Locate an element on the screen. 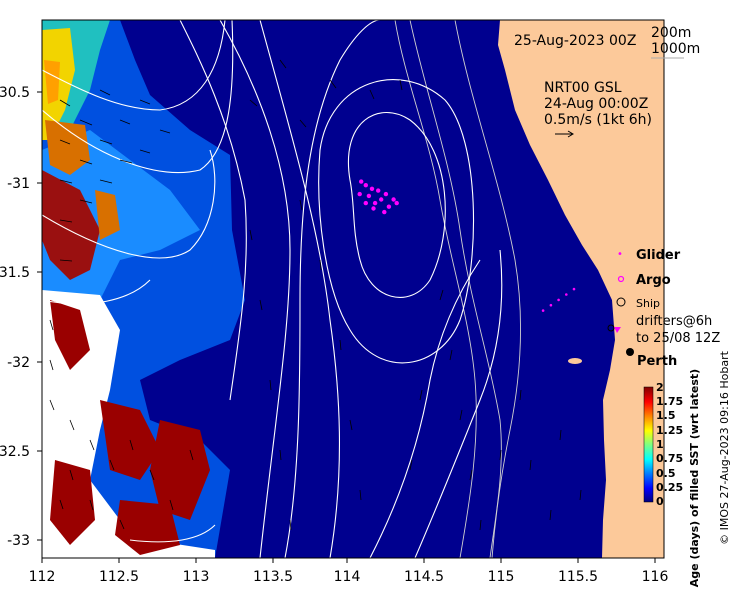 The height and width of the screenshot is (592, 740). credit-label: © IMOS 27-Aug-2023 09:16 Hobart is located at coordinates (724, 447).